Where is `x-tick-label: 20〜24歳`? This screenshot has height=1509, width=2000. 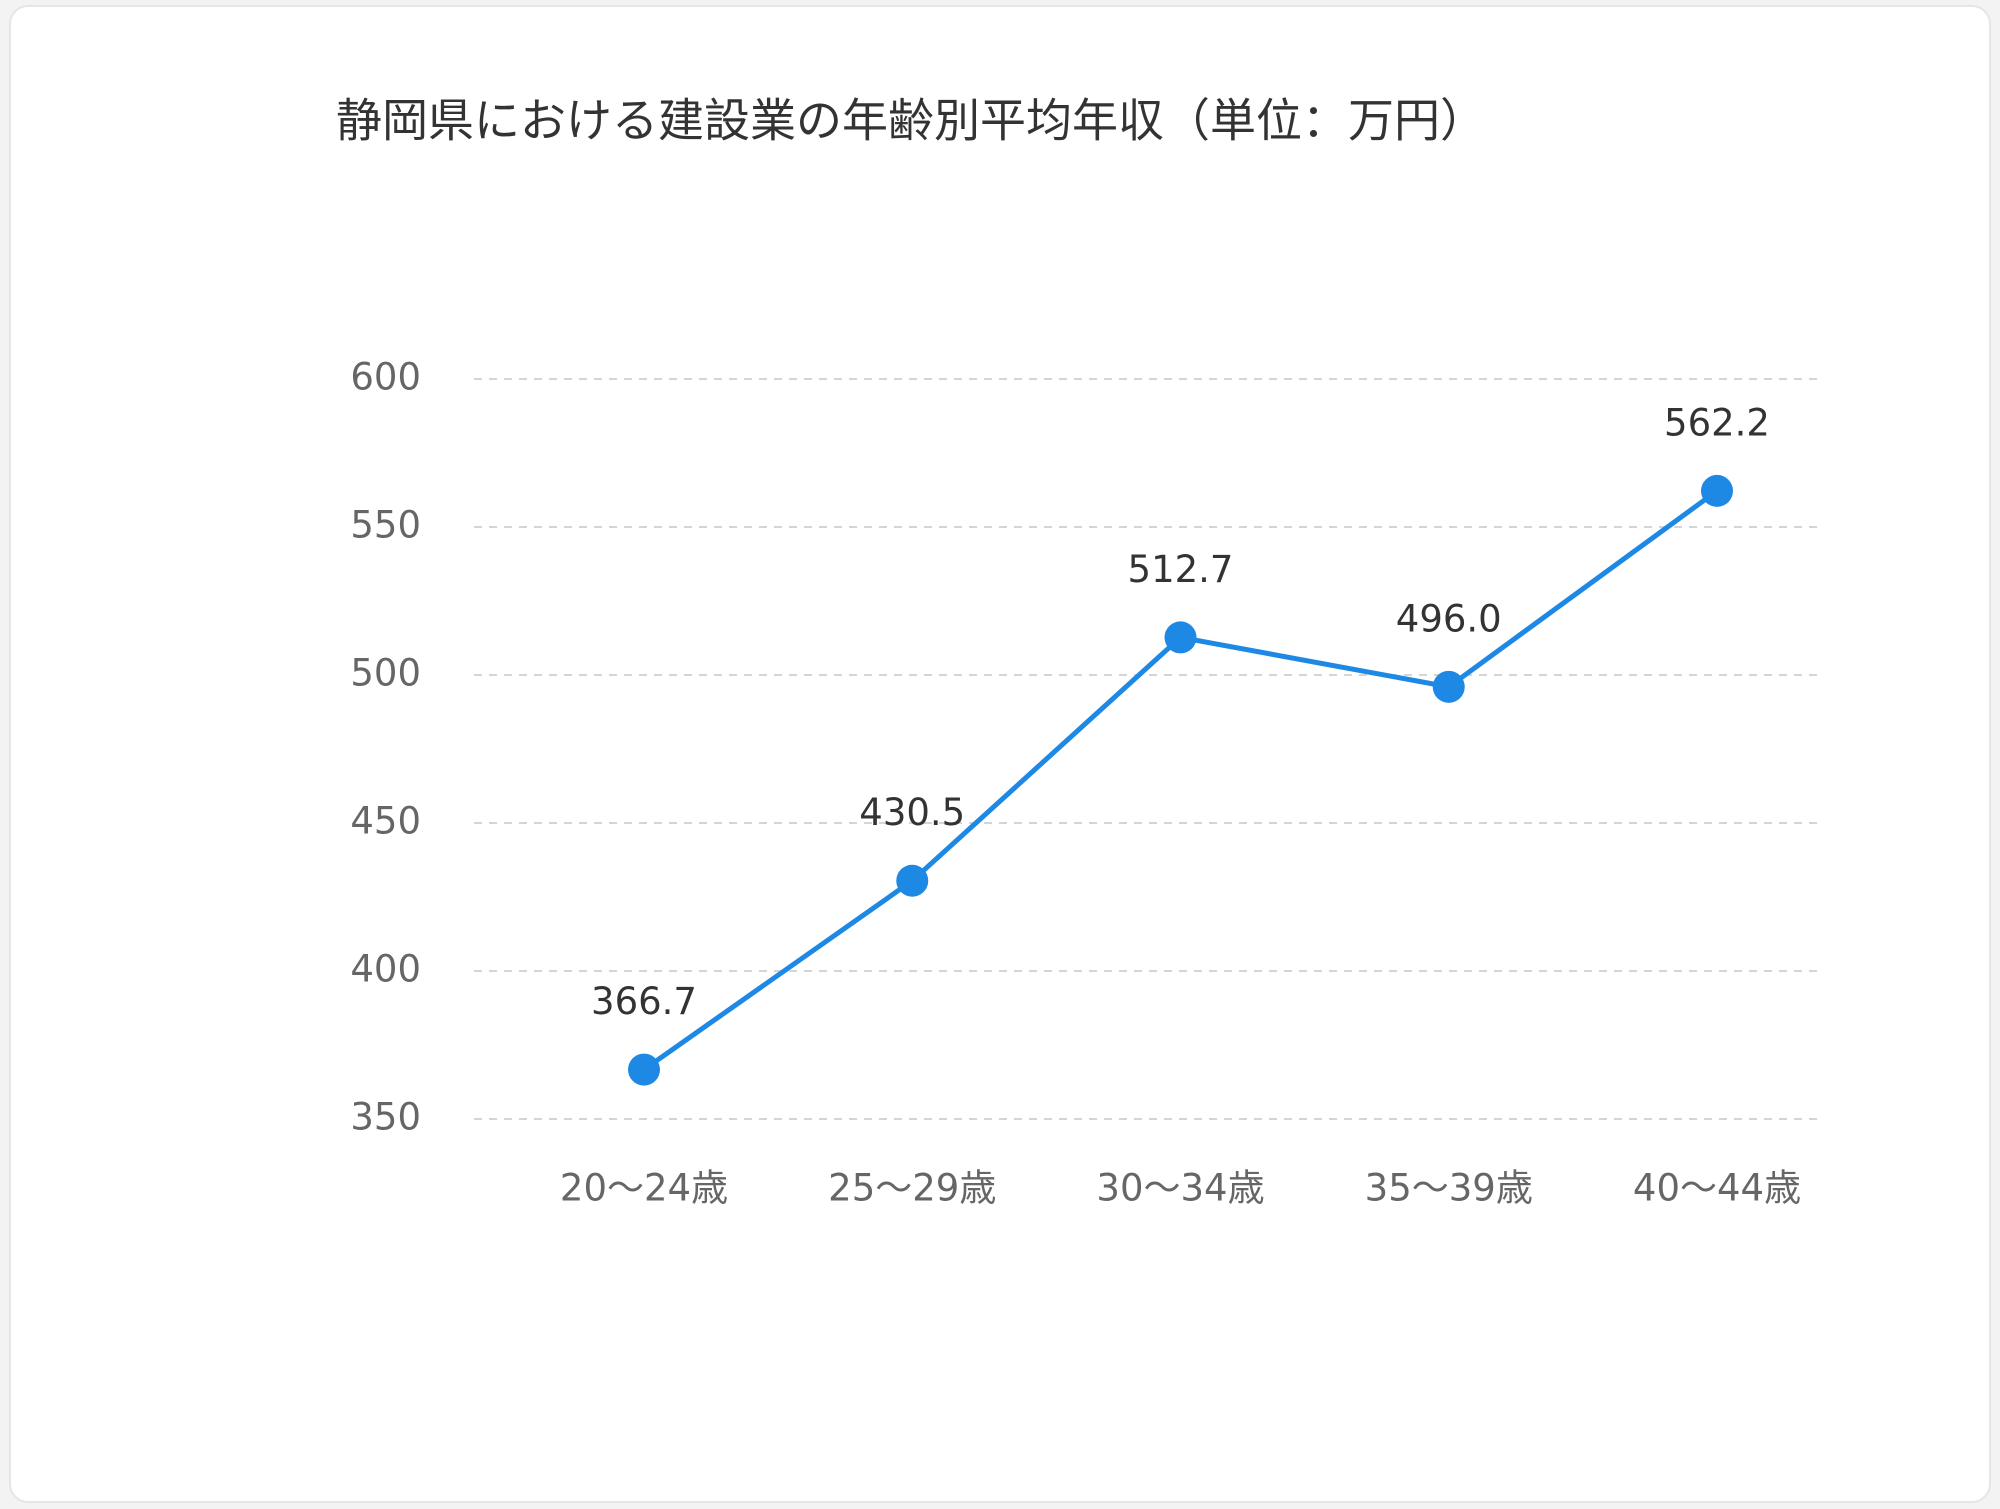 x-tick-label: 20〜24歳 is located at coordinates (644, 1188).